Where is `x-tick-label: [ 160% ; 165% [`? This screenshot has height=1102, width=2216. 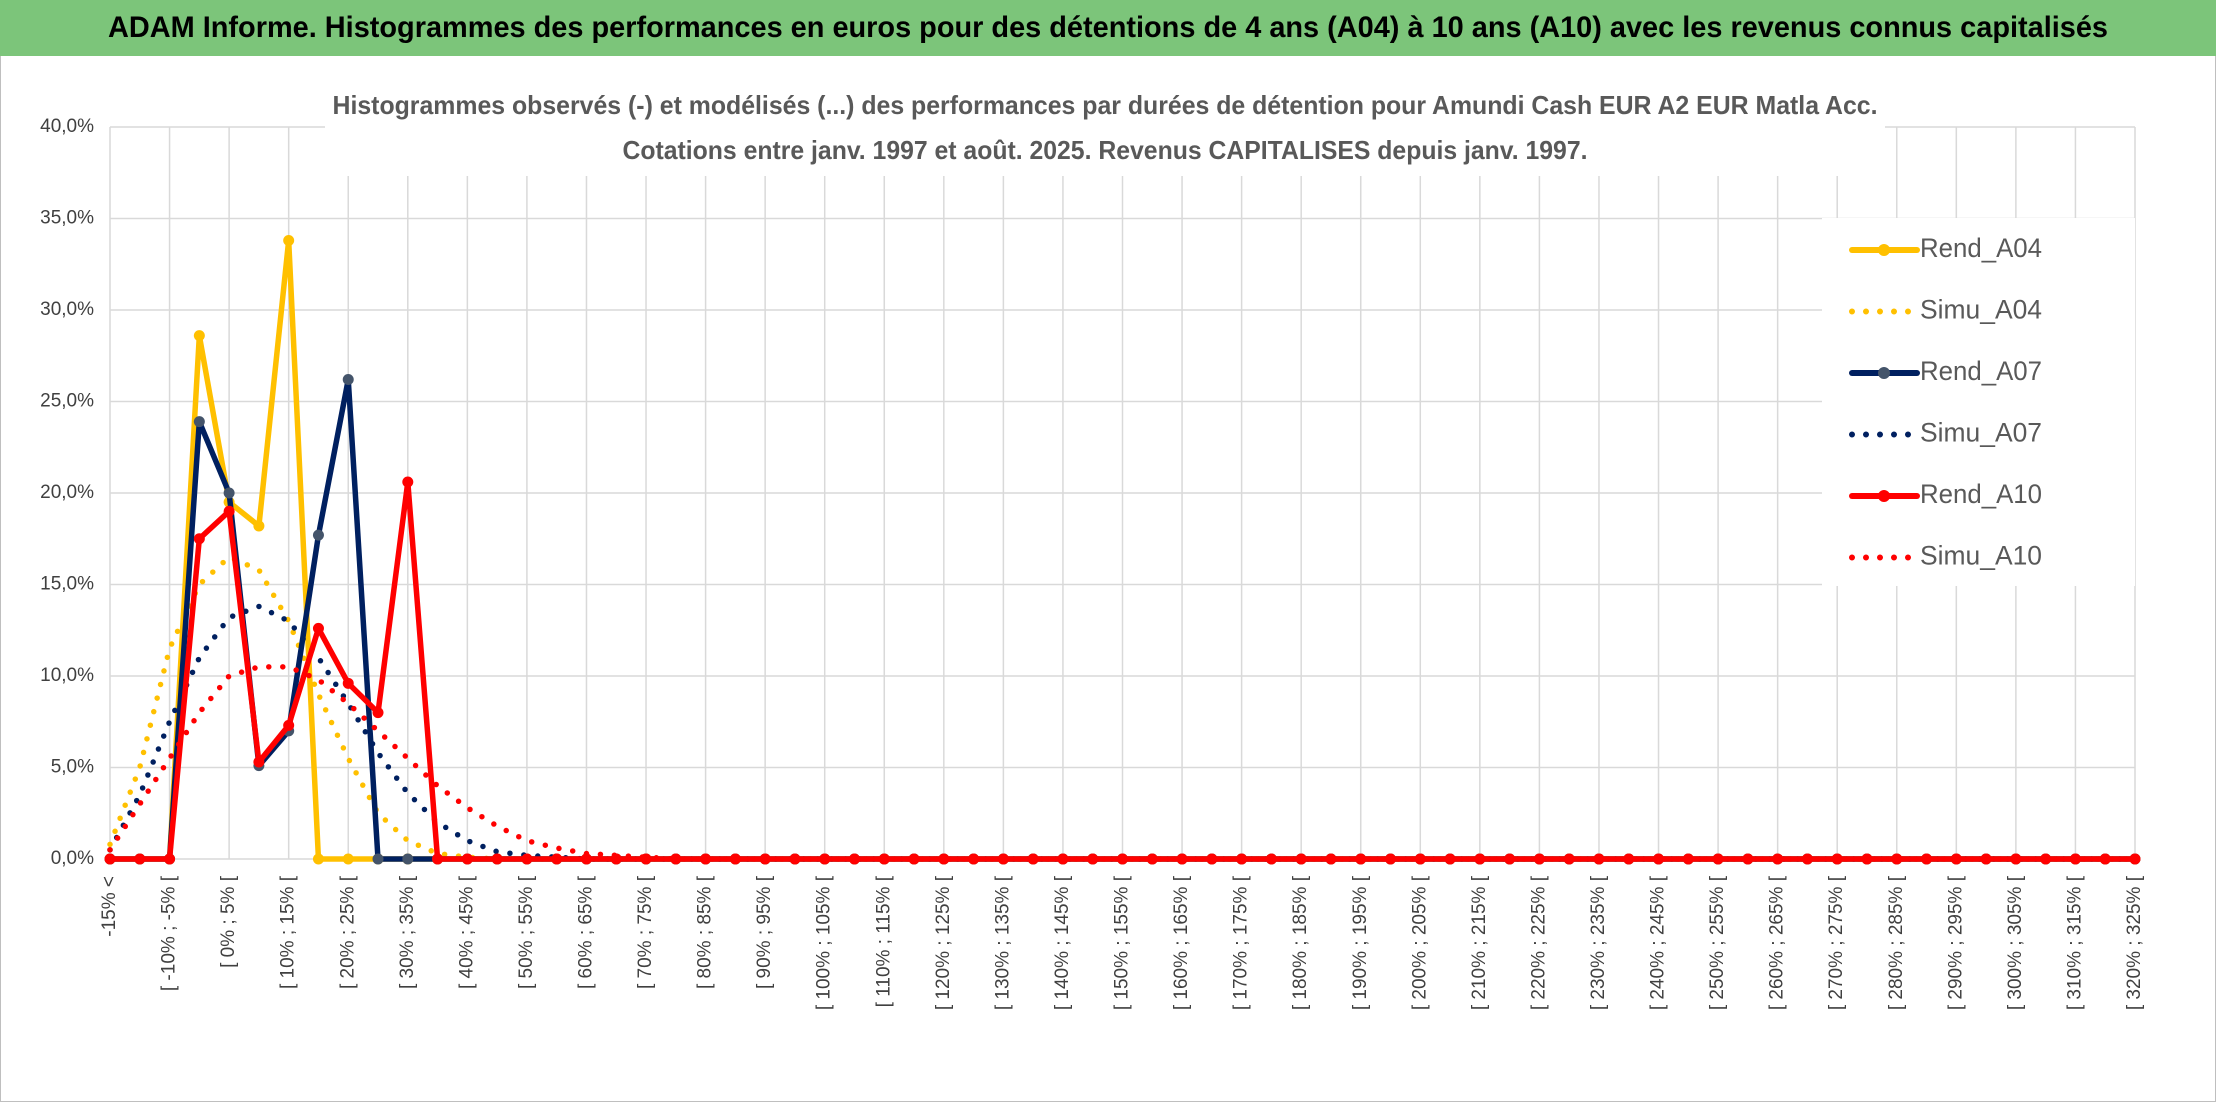 x-tick-label: [ 160% ; 165% [ is located at coordinates (1181, 942).